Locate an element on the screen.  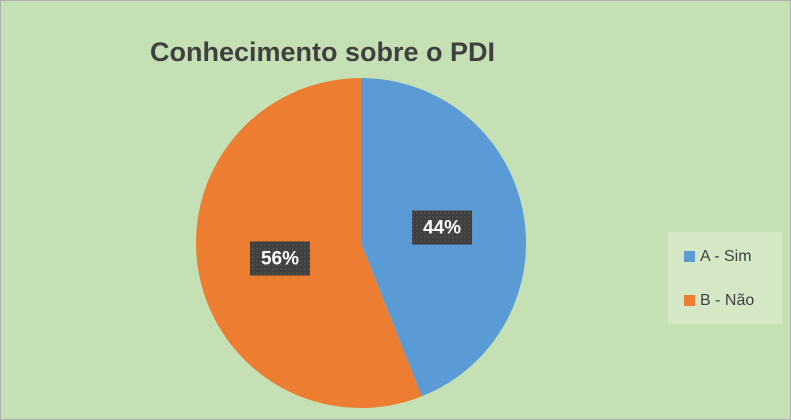
legend-label: A - Sim is located at coordinates (726, 256).